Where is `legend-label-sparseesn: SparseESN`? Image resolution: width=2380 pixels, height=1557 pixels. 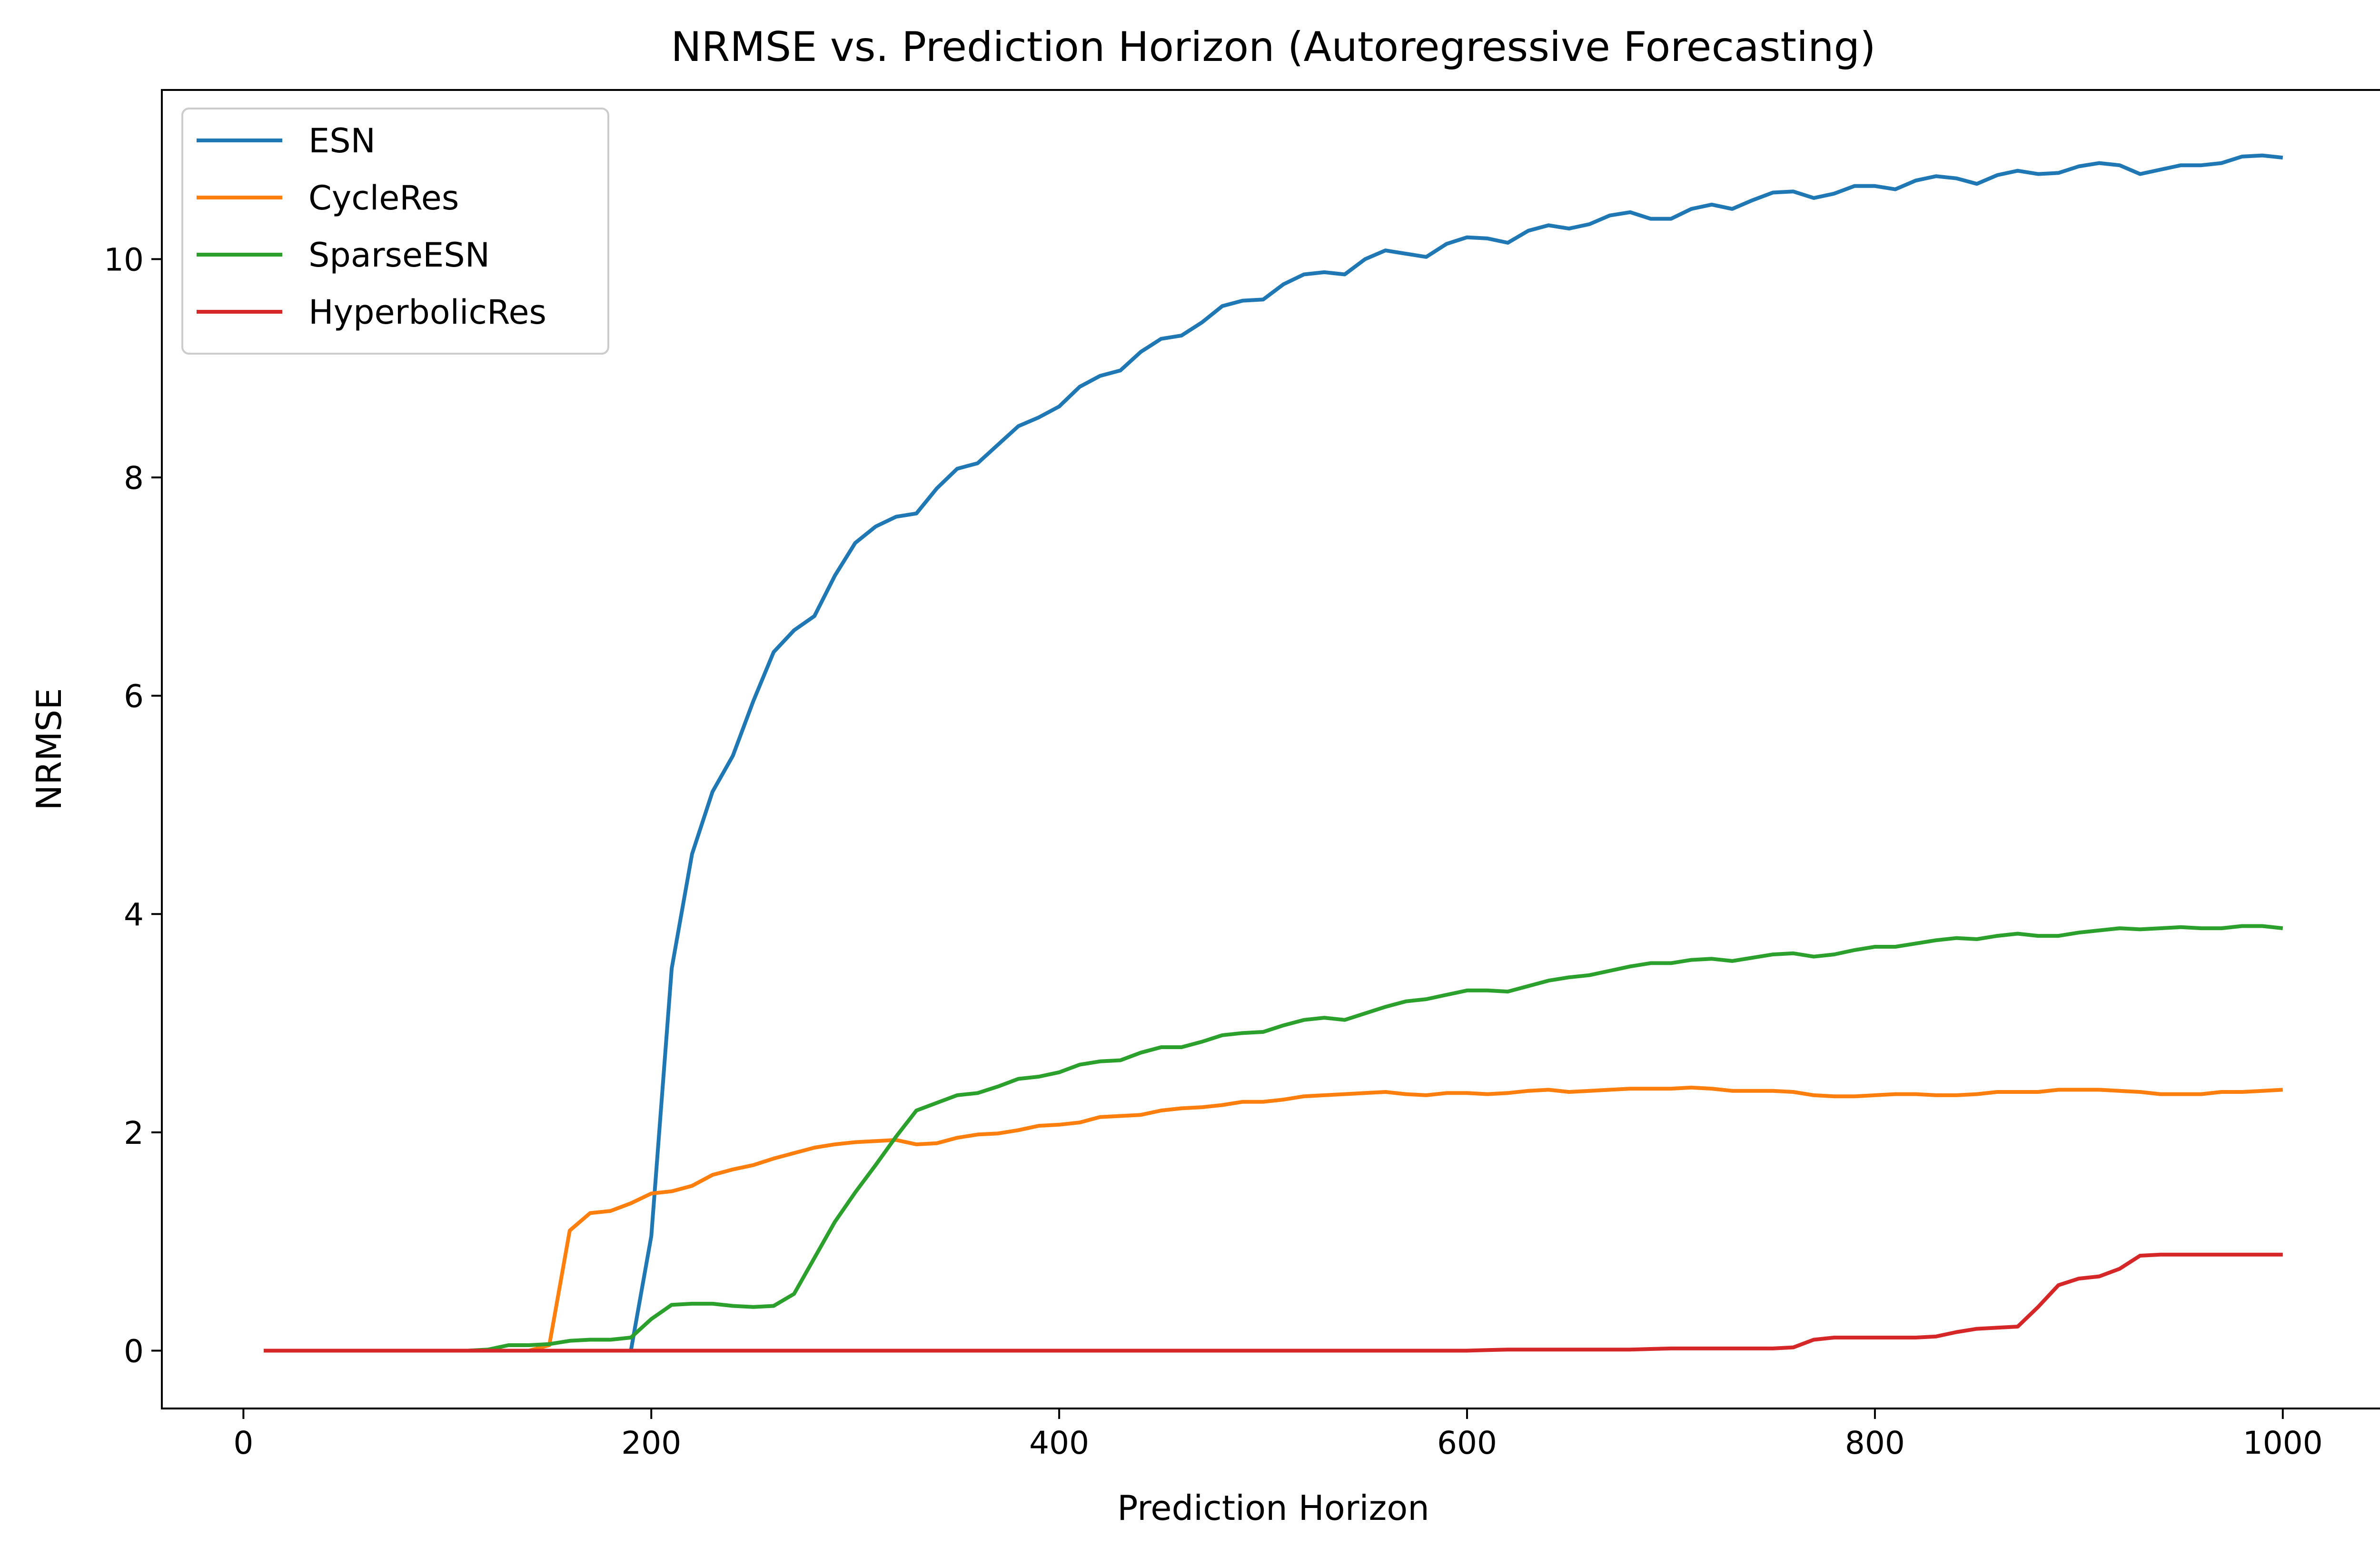 legend-label-sparseesn: SparseESN is located at coordinates (399, 256).